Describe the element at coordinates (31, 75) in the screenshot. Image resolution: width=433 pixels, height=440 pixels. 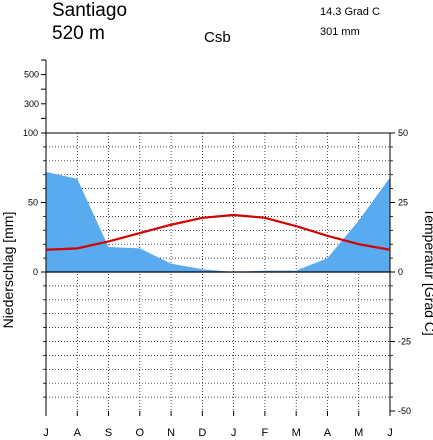
I see `left-tick-label: 500` at that location.